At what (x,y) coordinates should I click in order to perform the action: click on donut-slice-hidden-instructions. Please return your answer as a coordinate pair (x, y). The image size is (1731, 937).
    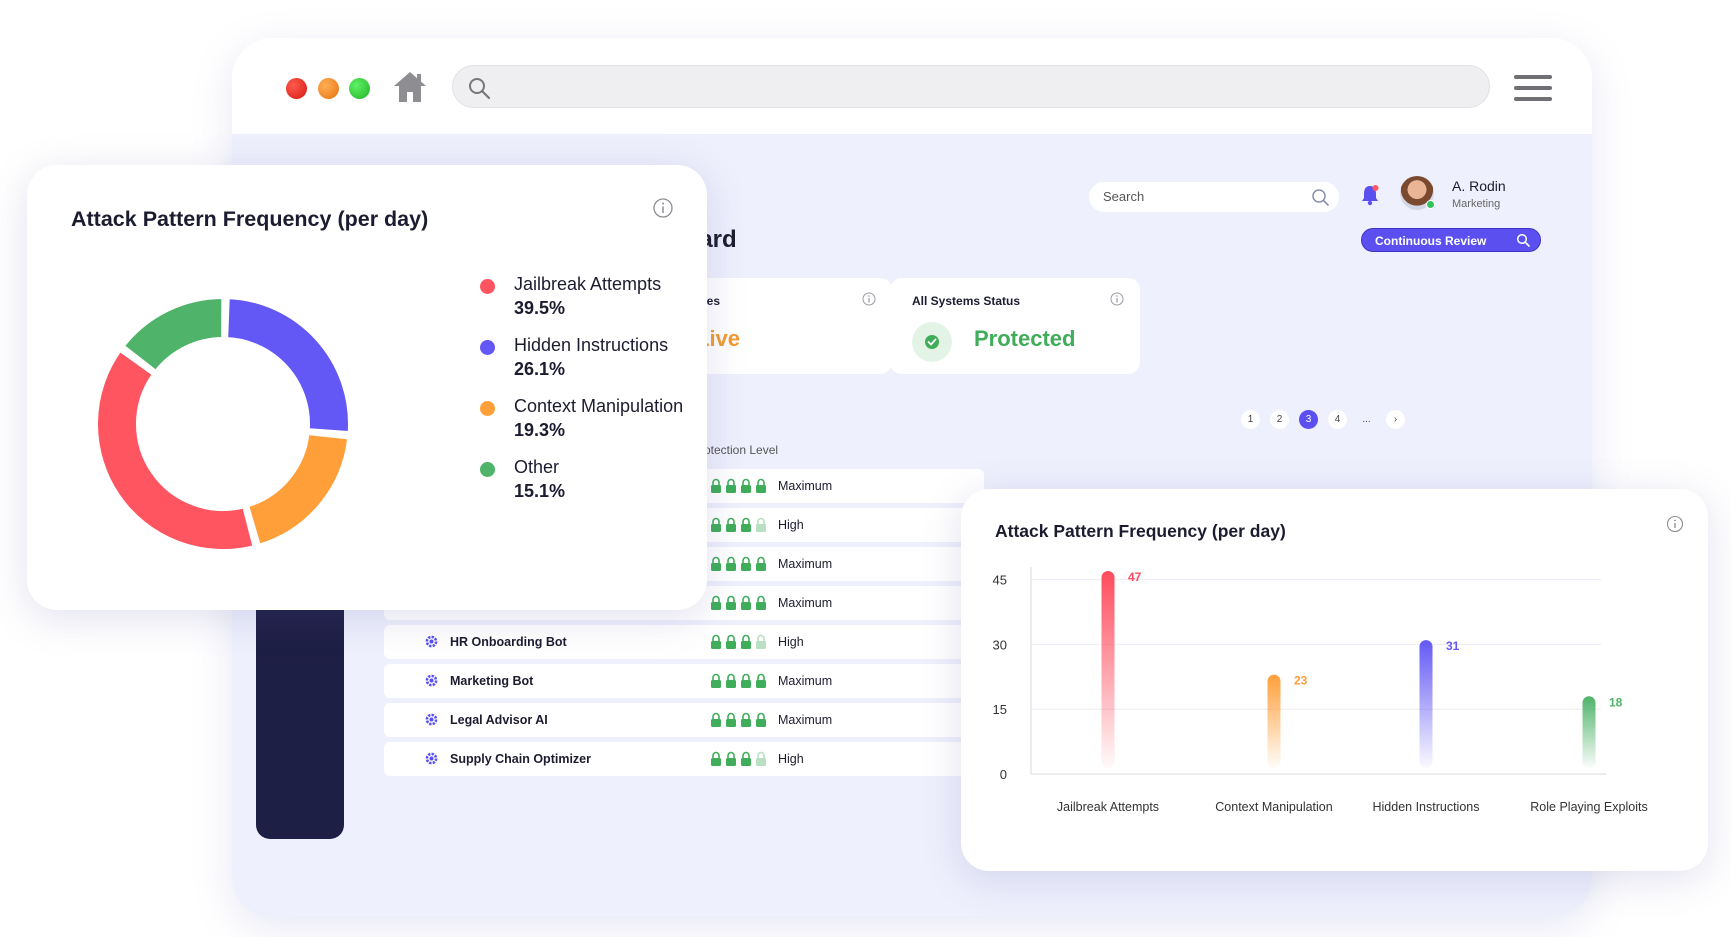
    Looking at the image, I should click on (288, 365).